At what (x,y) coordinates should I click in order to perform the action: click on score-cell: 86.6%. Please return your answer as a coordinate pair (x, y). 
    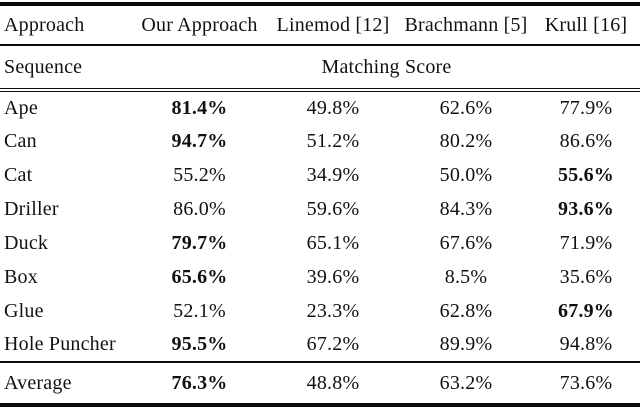
    Looking at the image, I should click on (586, 140).